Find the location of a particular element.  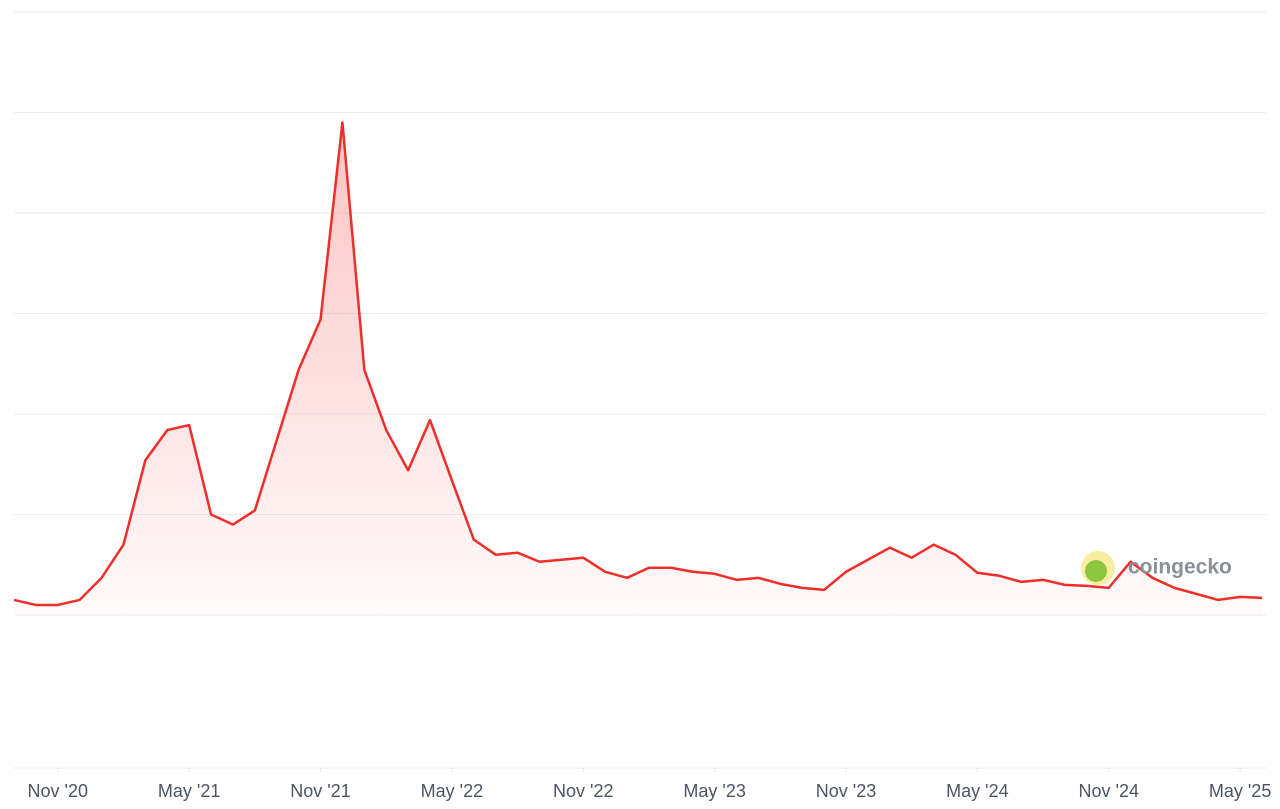

watermark-logo-inner is located at coordinates (1096, 571).